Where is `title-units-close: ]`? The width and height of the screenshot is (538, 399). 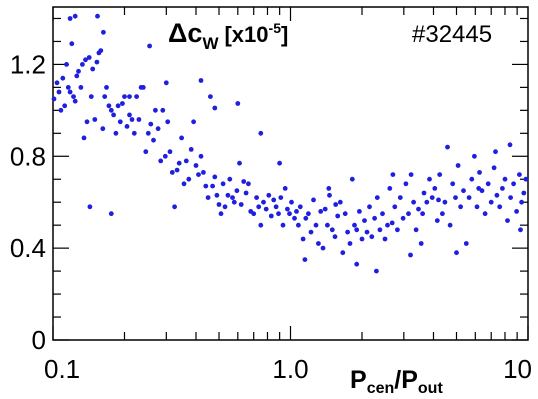 title-units-close: ] is located at coordinates (284, 34).